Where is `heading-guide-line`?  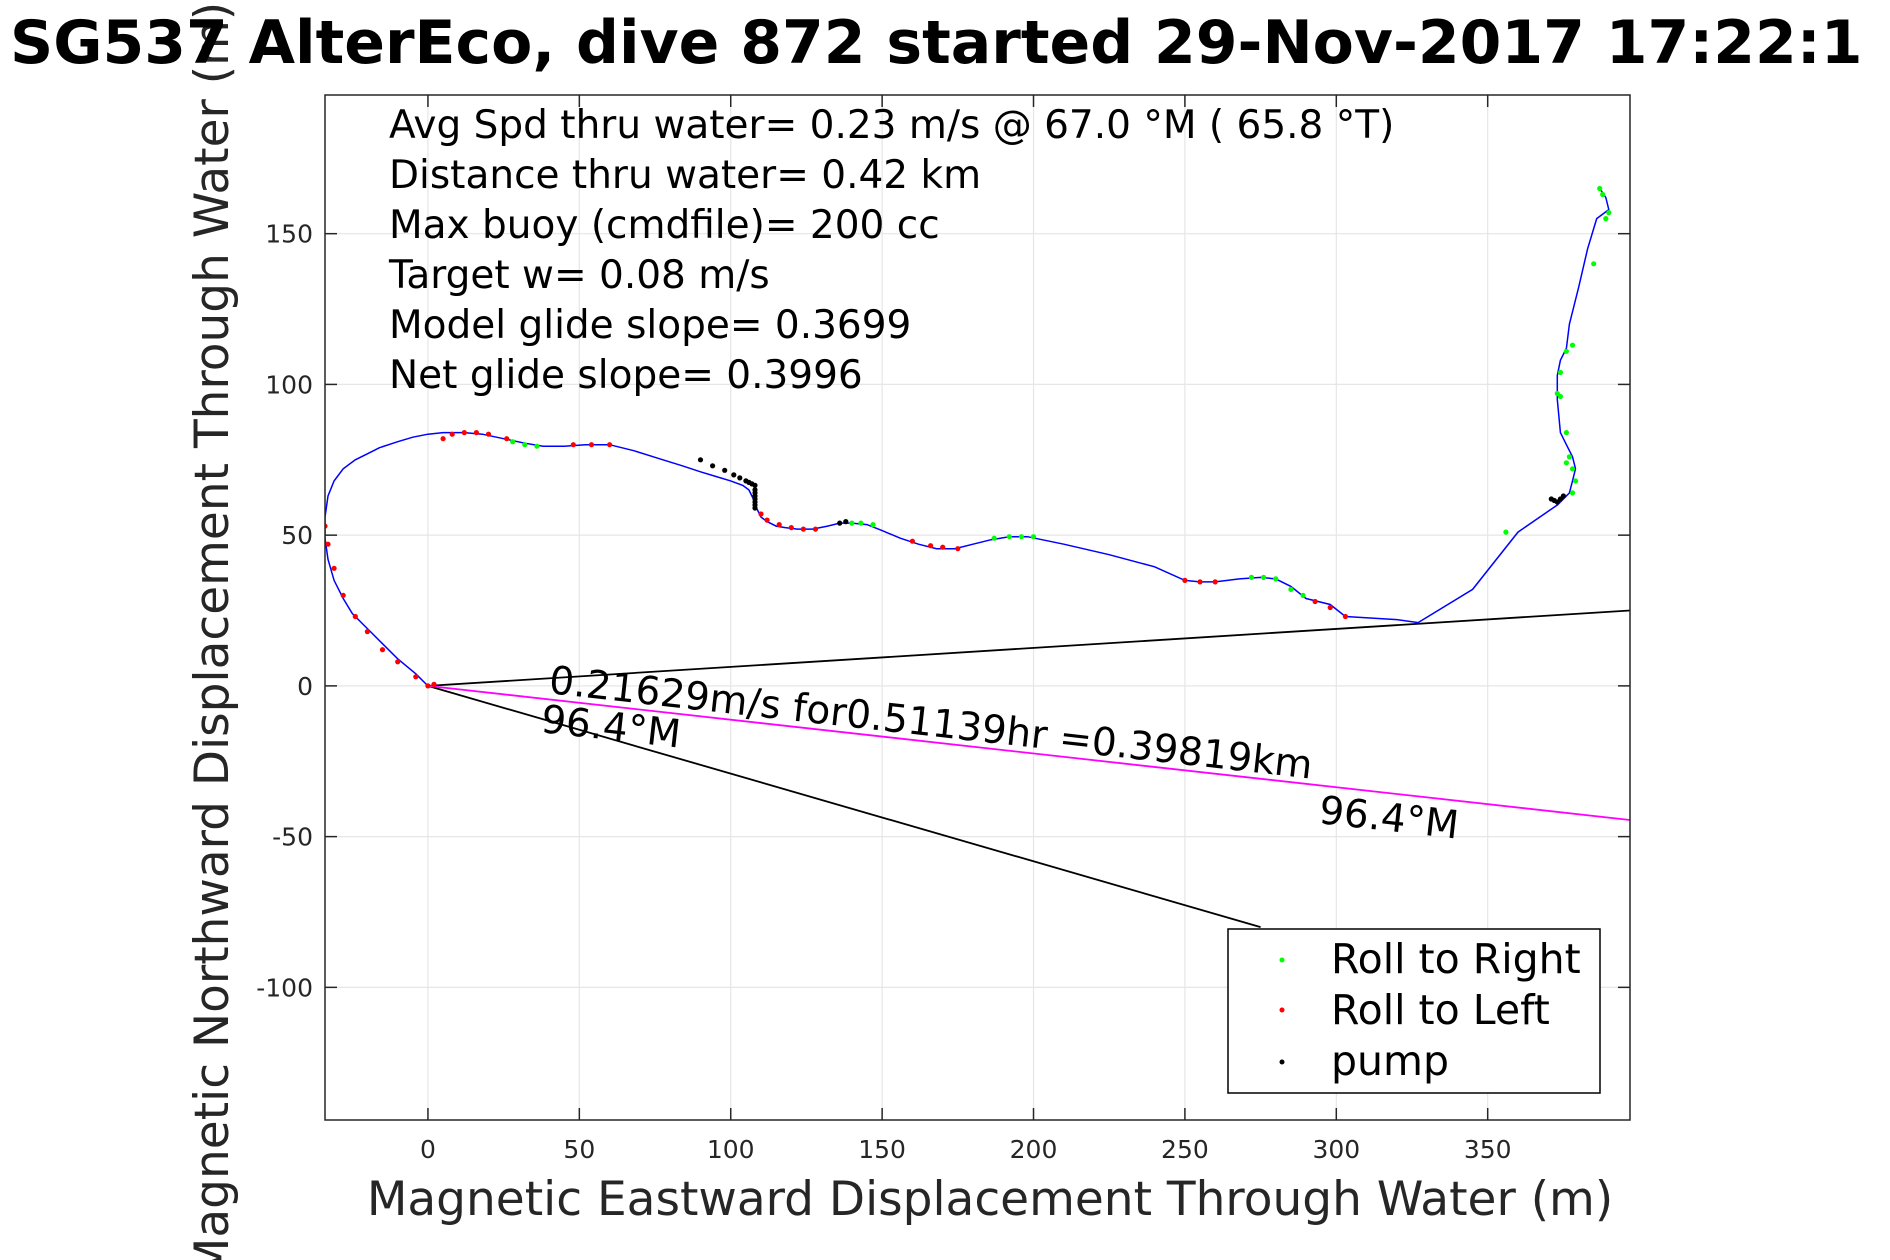 heading-guide-line is located at coordinates (844, 806).